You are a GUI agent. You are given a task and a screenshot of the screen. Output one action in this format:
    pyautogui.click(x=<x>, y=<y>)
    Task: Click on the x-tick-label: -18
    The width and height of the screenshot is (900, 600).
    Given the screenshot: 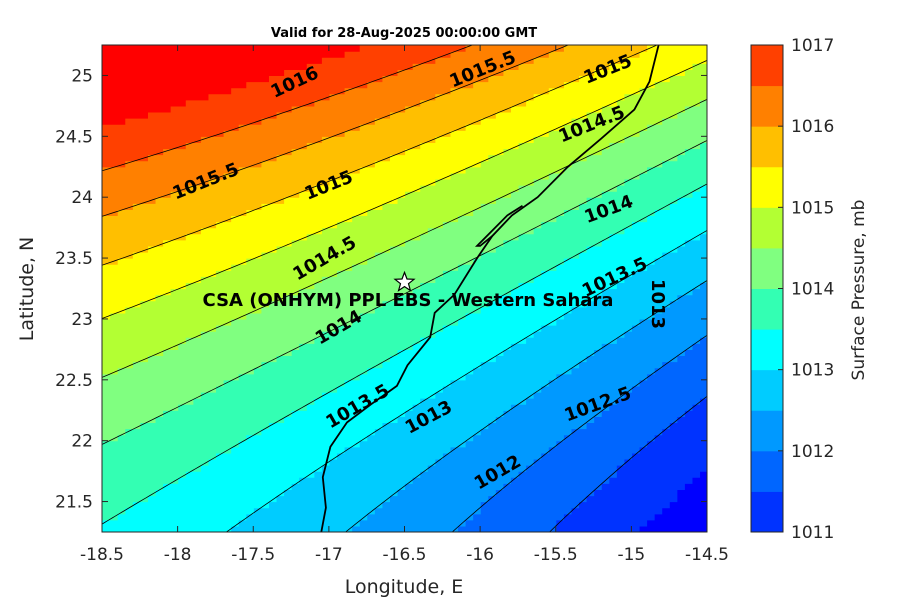 What is the action you would take?
    pyautogui.click(x=178, y=555)
    